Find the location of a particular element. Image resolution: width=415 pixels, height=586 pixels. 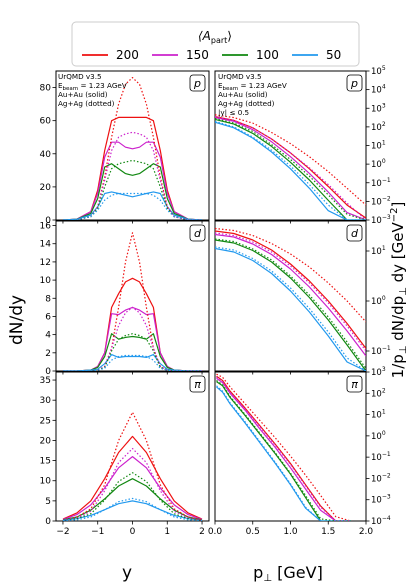

panel-d-rapidity: d 0 2 4 6 8 10 12 14 16 is located at coordinates (125, 298).